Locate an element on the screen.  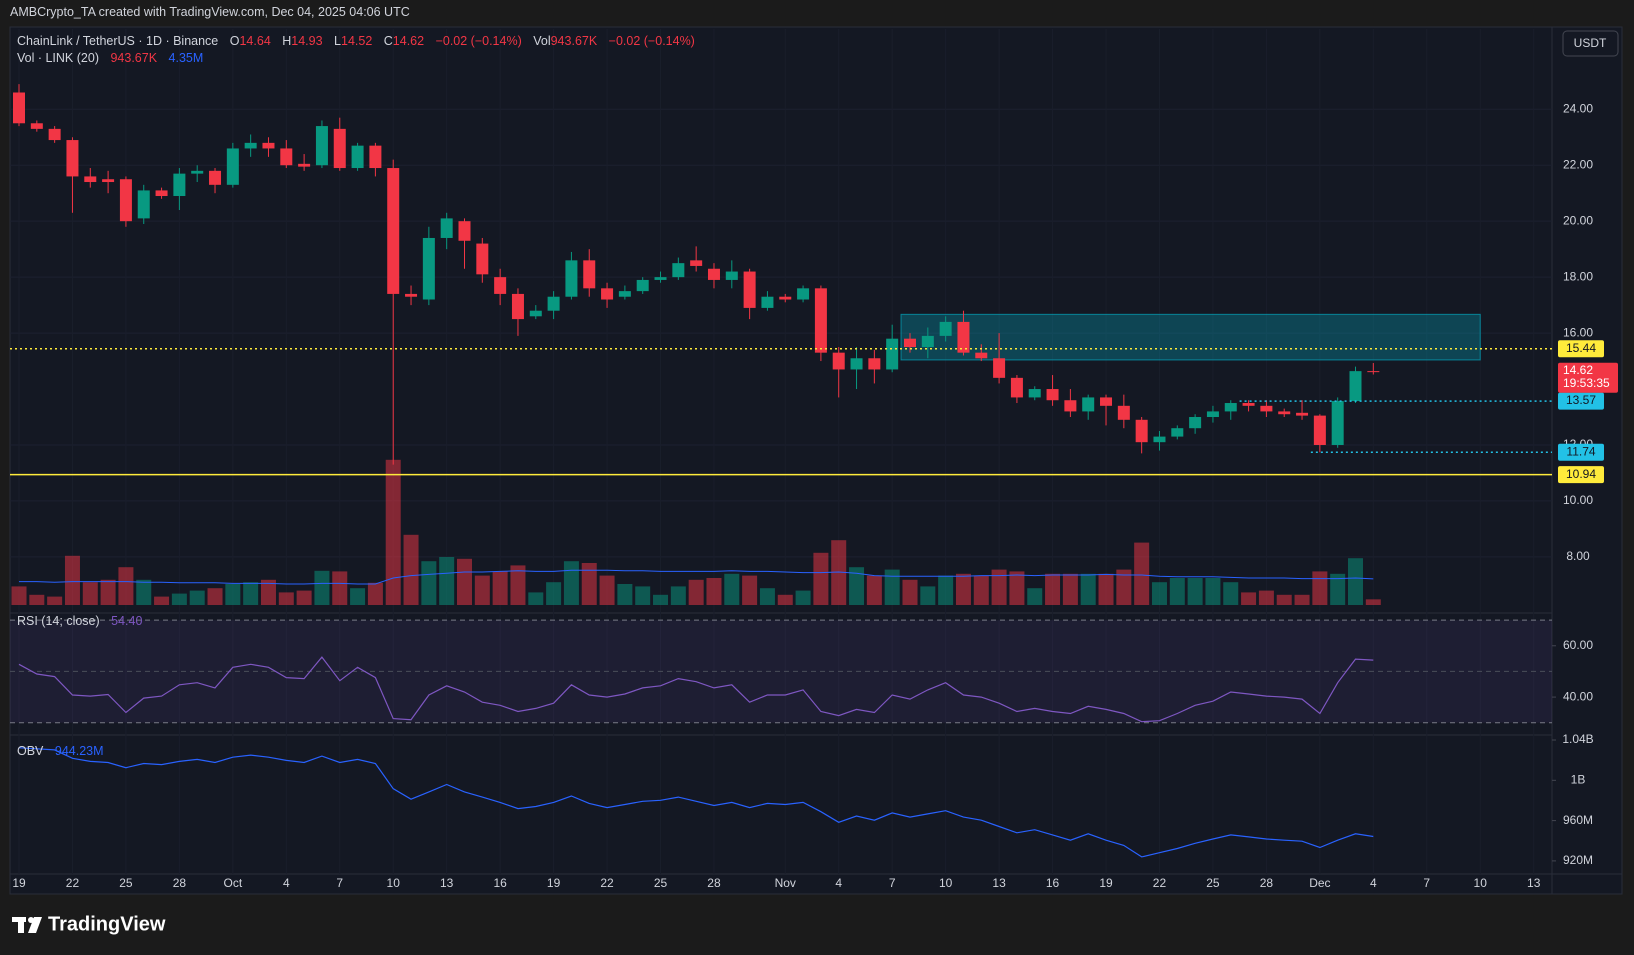
currency-button is located at coordinates (1590, 43).